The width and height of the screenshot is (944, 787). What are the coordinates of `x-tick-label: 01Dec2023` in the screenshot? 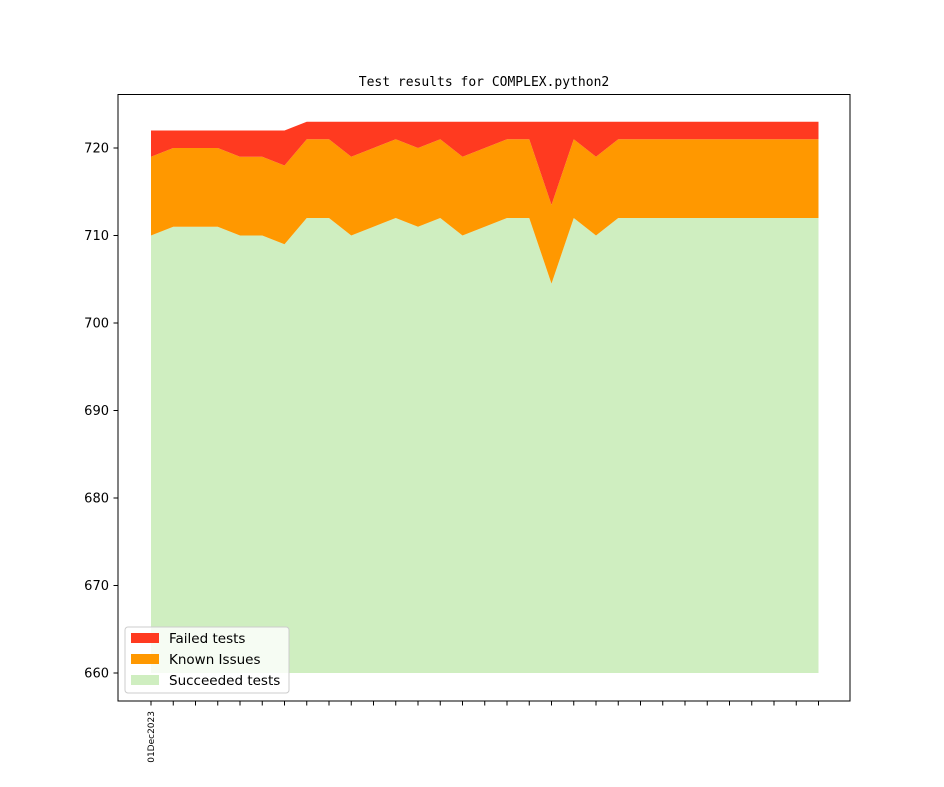 It's located at (152, 737).